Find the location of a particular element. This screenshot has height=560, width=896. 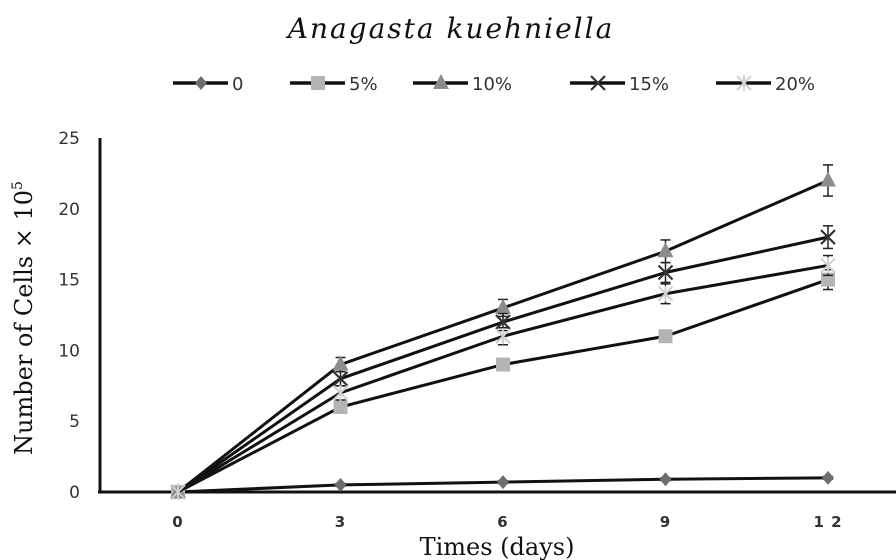

x-tick-labels: 0 3 6 9 1 2 is located at coordinates (507, 522).